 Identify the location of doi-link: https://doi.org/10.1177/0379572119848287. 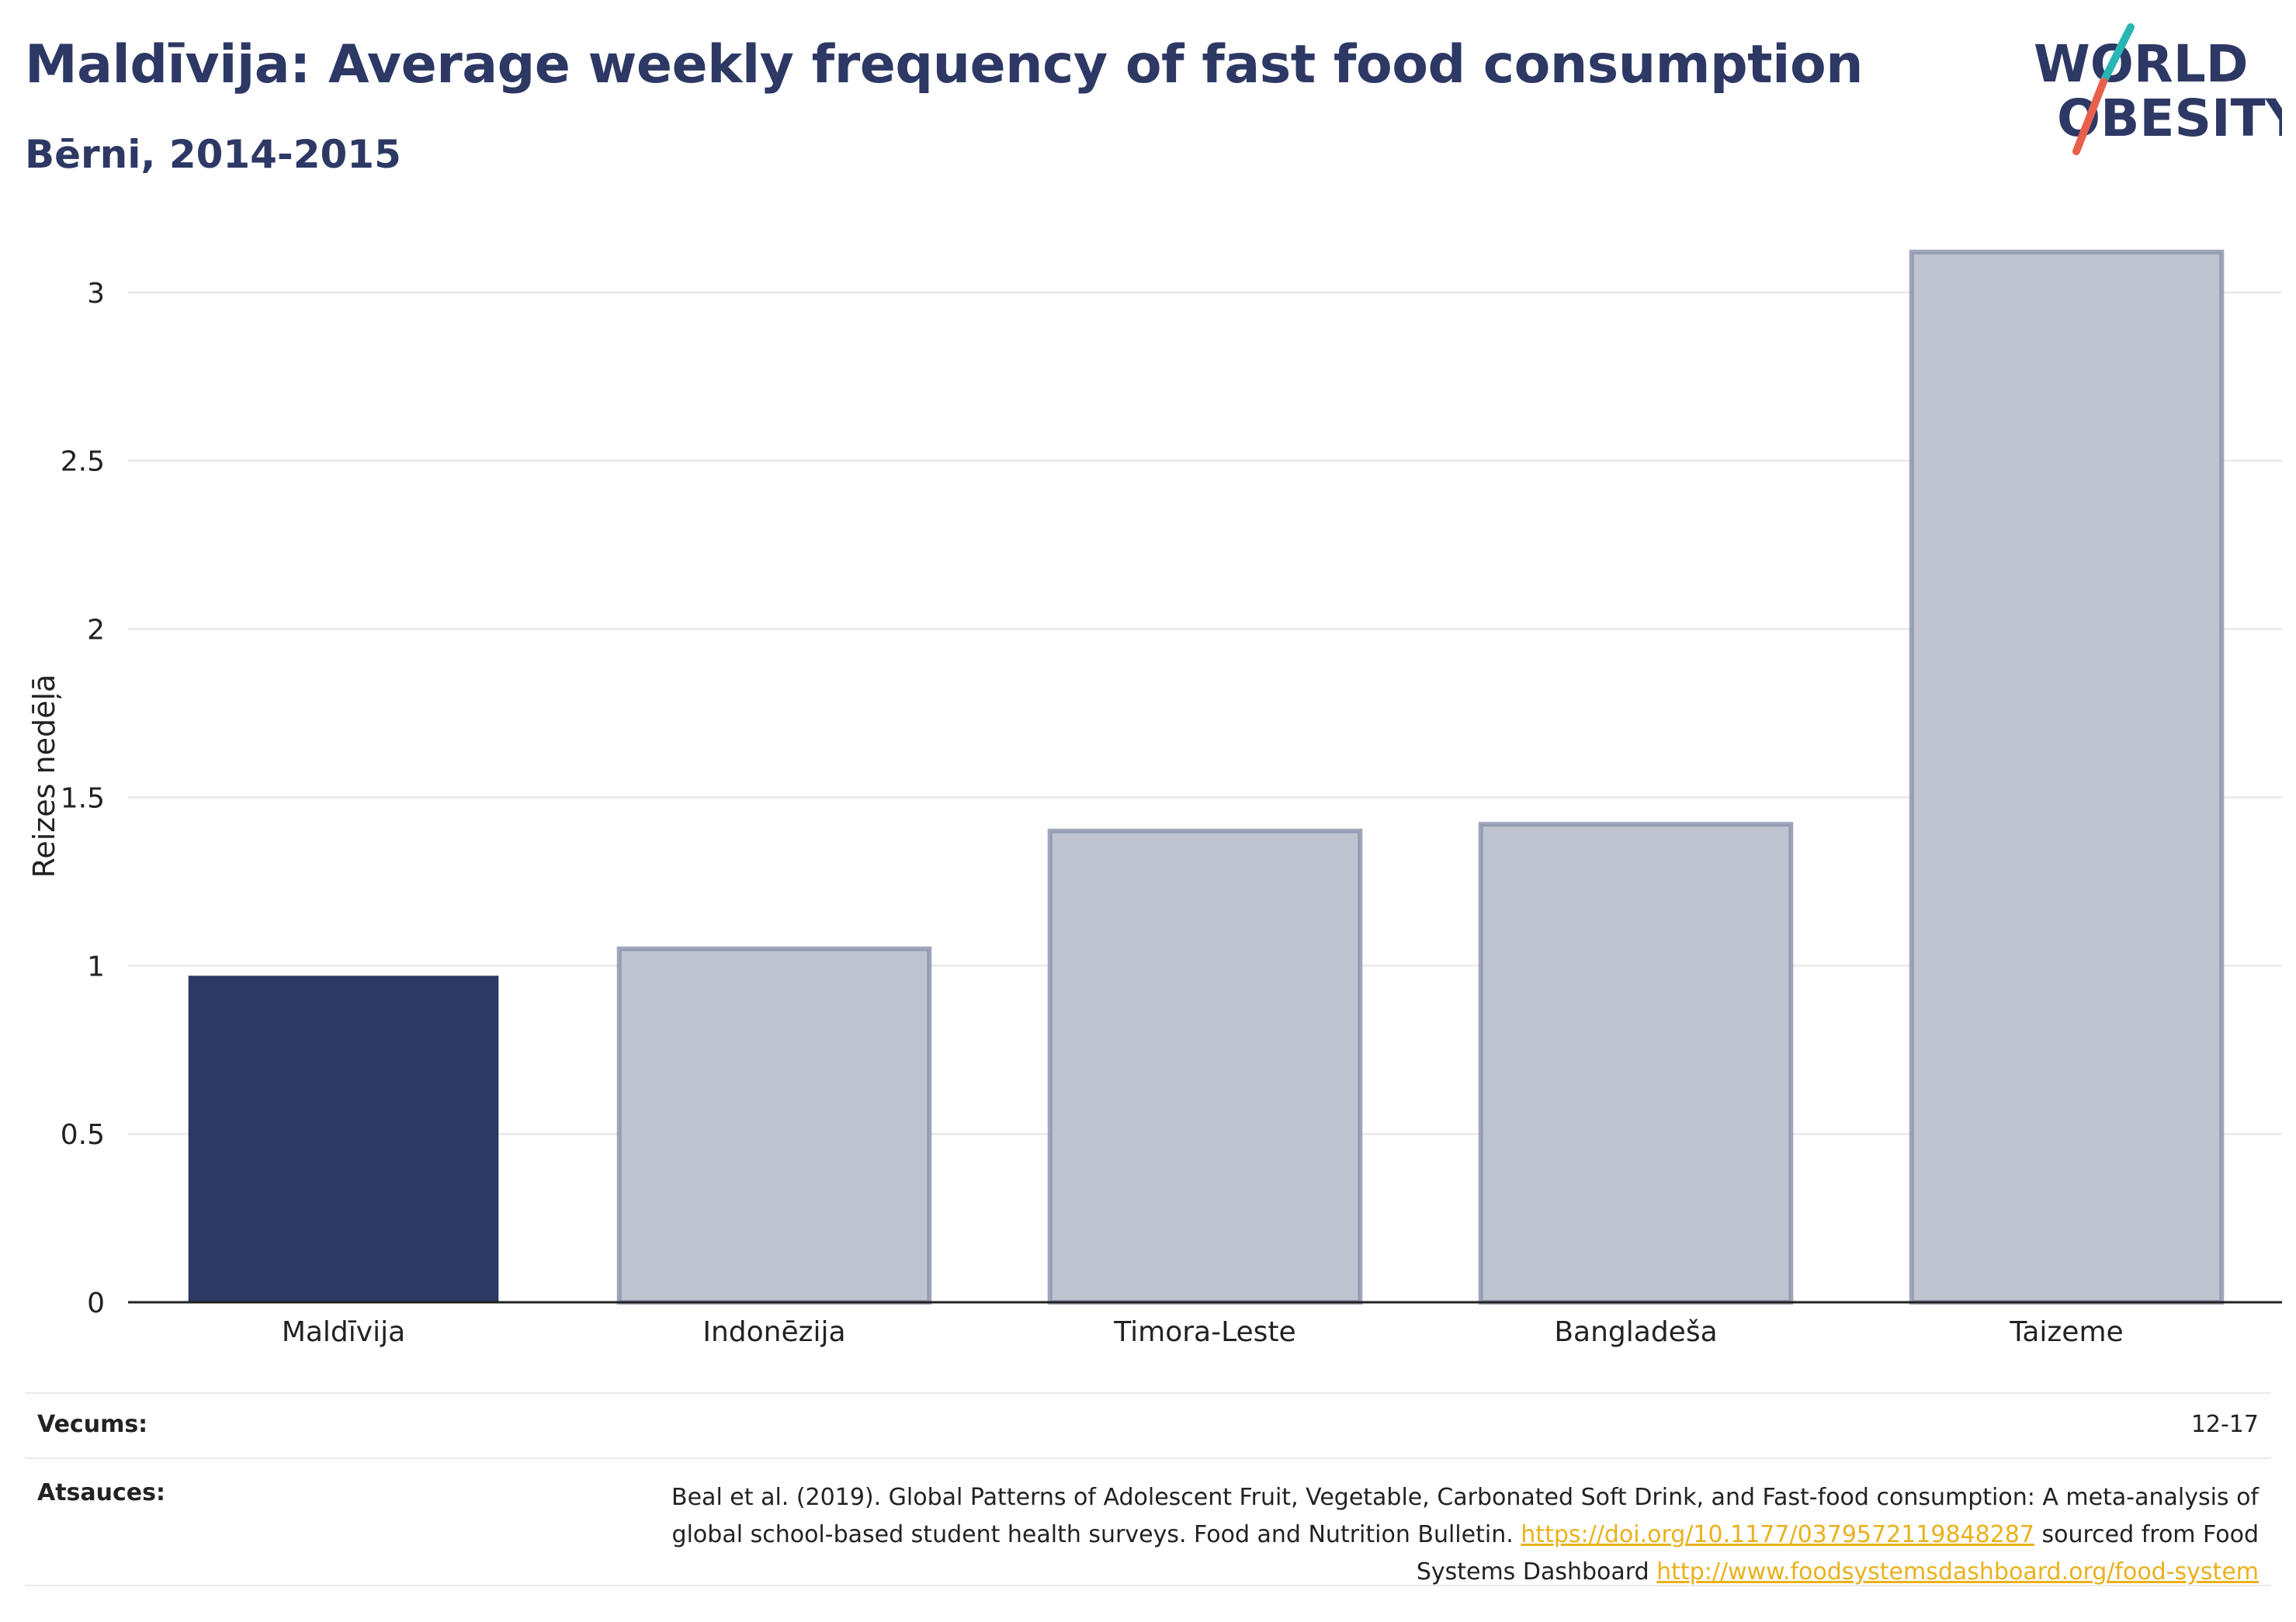
(1777, 1534).